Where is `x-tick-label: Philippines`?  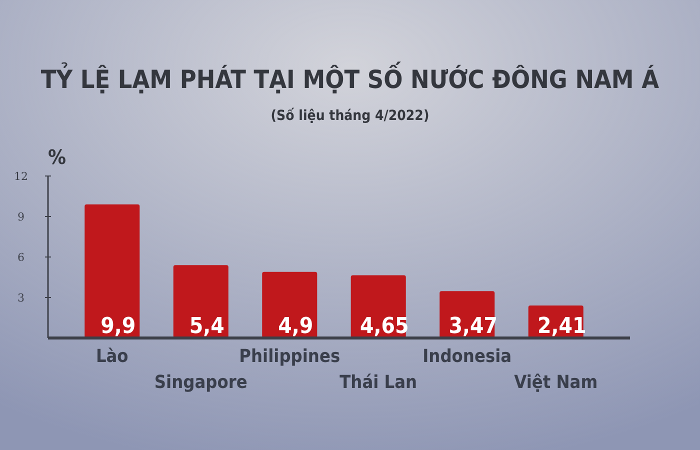
x-tick-label: Philippines is located at coordinates (289, 356).